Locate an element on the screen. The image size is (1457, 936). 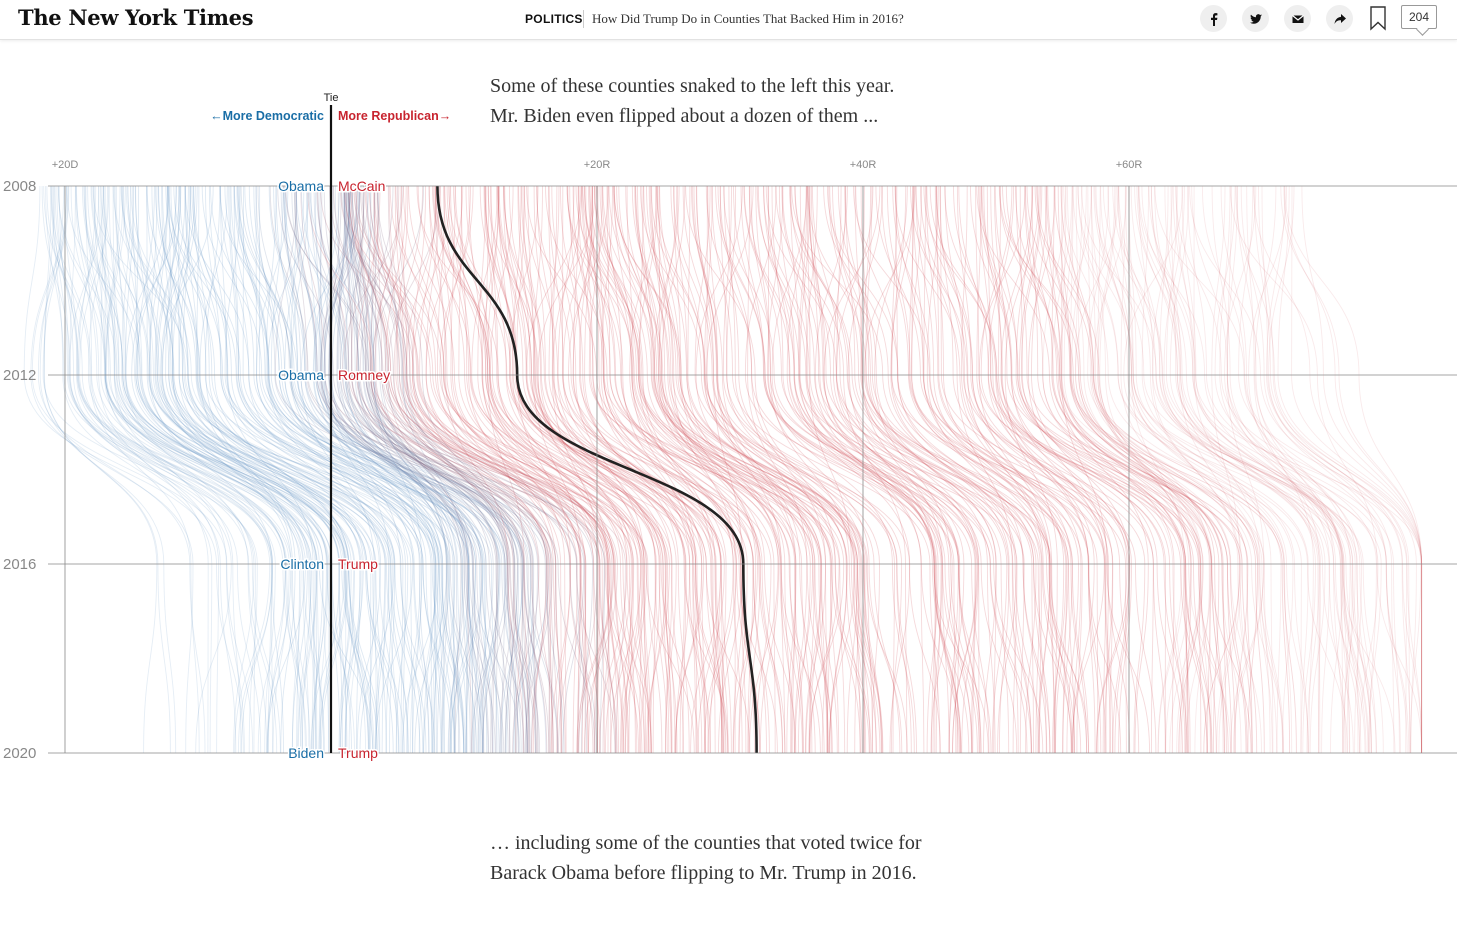
nyt-logo: The New York Times is located at coordinates (136, 17).